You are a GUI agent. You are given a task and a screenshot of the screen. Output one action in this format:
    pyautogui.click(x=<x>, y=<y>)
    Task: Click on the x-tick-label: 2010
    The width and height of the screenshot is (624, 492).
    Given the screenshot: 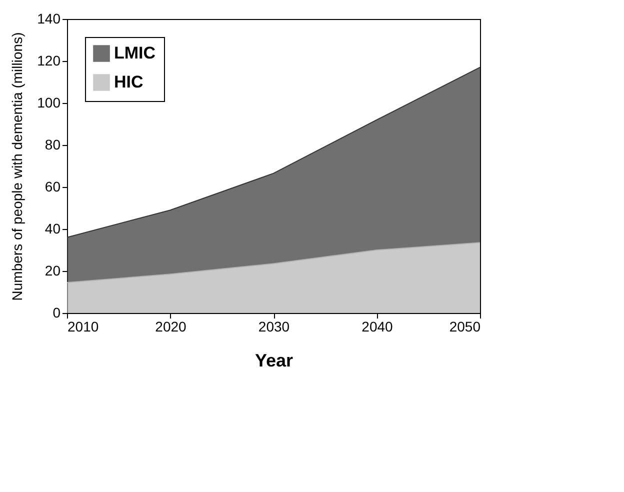 What is the action you would take?
    pyautogui.click(x=83, y=326)
    